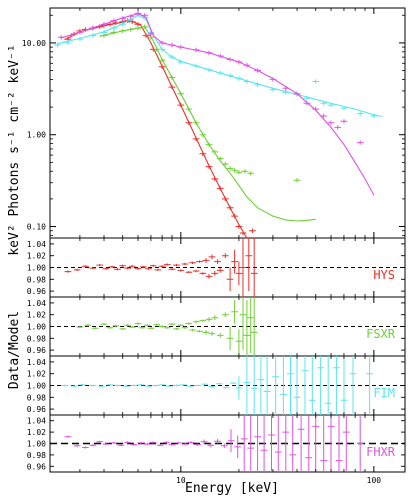 Image resolution: width=415 pixels, height=498 pixels. Describe the element at coordinates (14, 149) in the screenshot. I see `spectrum-y-axis-title: keV² Photons s⁻¹ cm⁻² keV⁻¹` at that location.